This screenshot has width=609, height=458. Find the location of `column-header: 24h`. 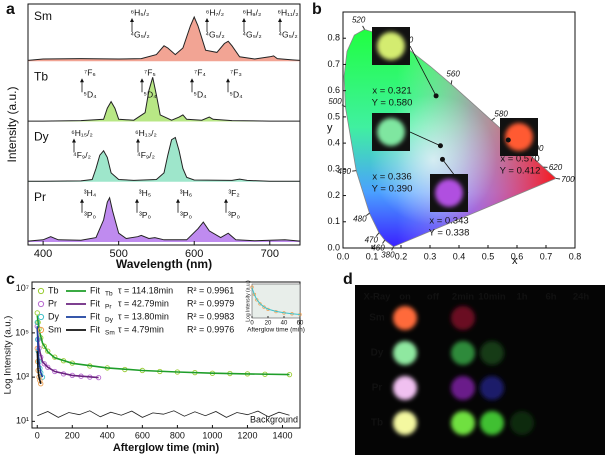

column-header: 24h is located at coordinates (581, 297).